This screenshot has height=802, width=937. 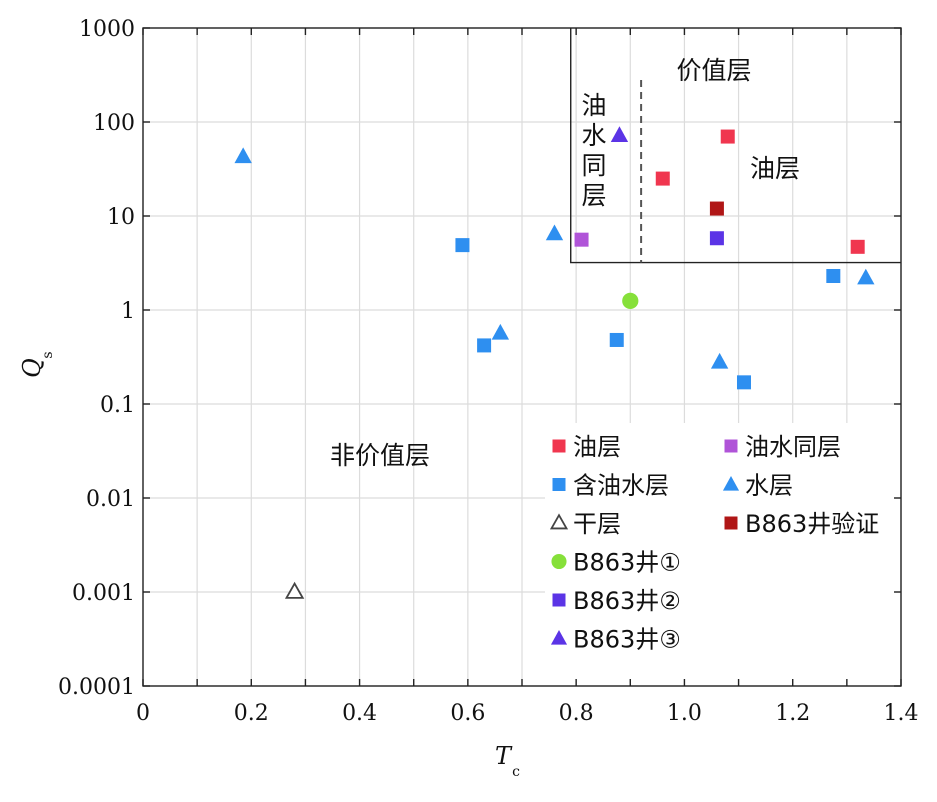 I want to click on x-tick-label: 0.8, so click(x=576, y=713).